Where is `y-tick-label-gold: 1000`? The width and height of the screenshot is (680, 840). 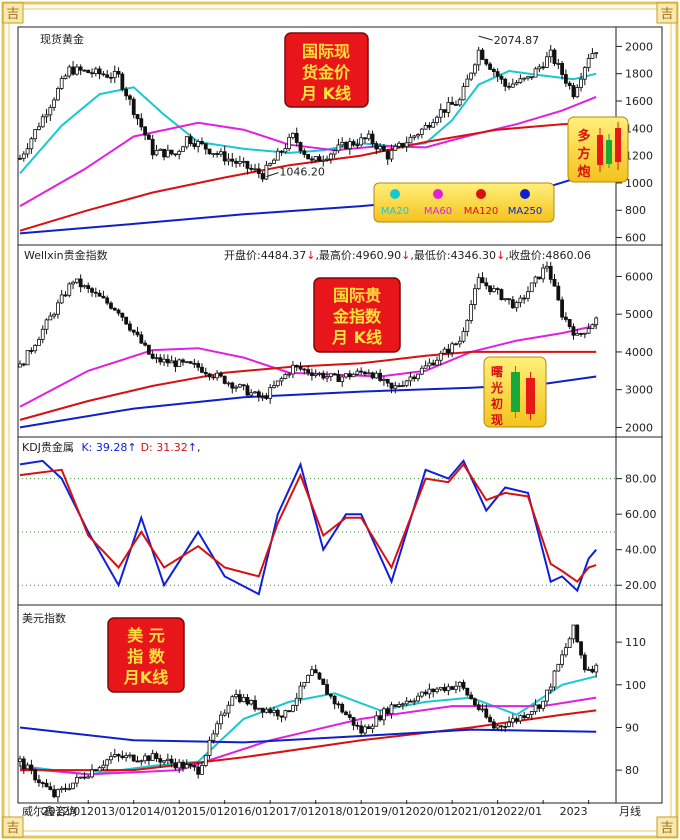
y-tick-label-gold: 1000 is located at coordinates (639, 183).